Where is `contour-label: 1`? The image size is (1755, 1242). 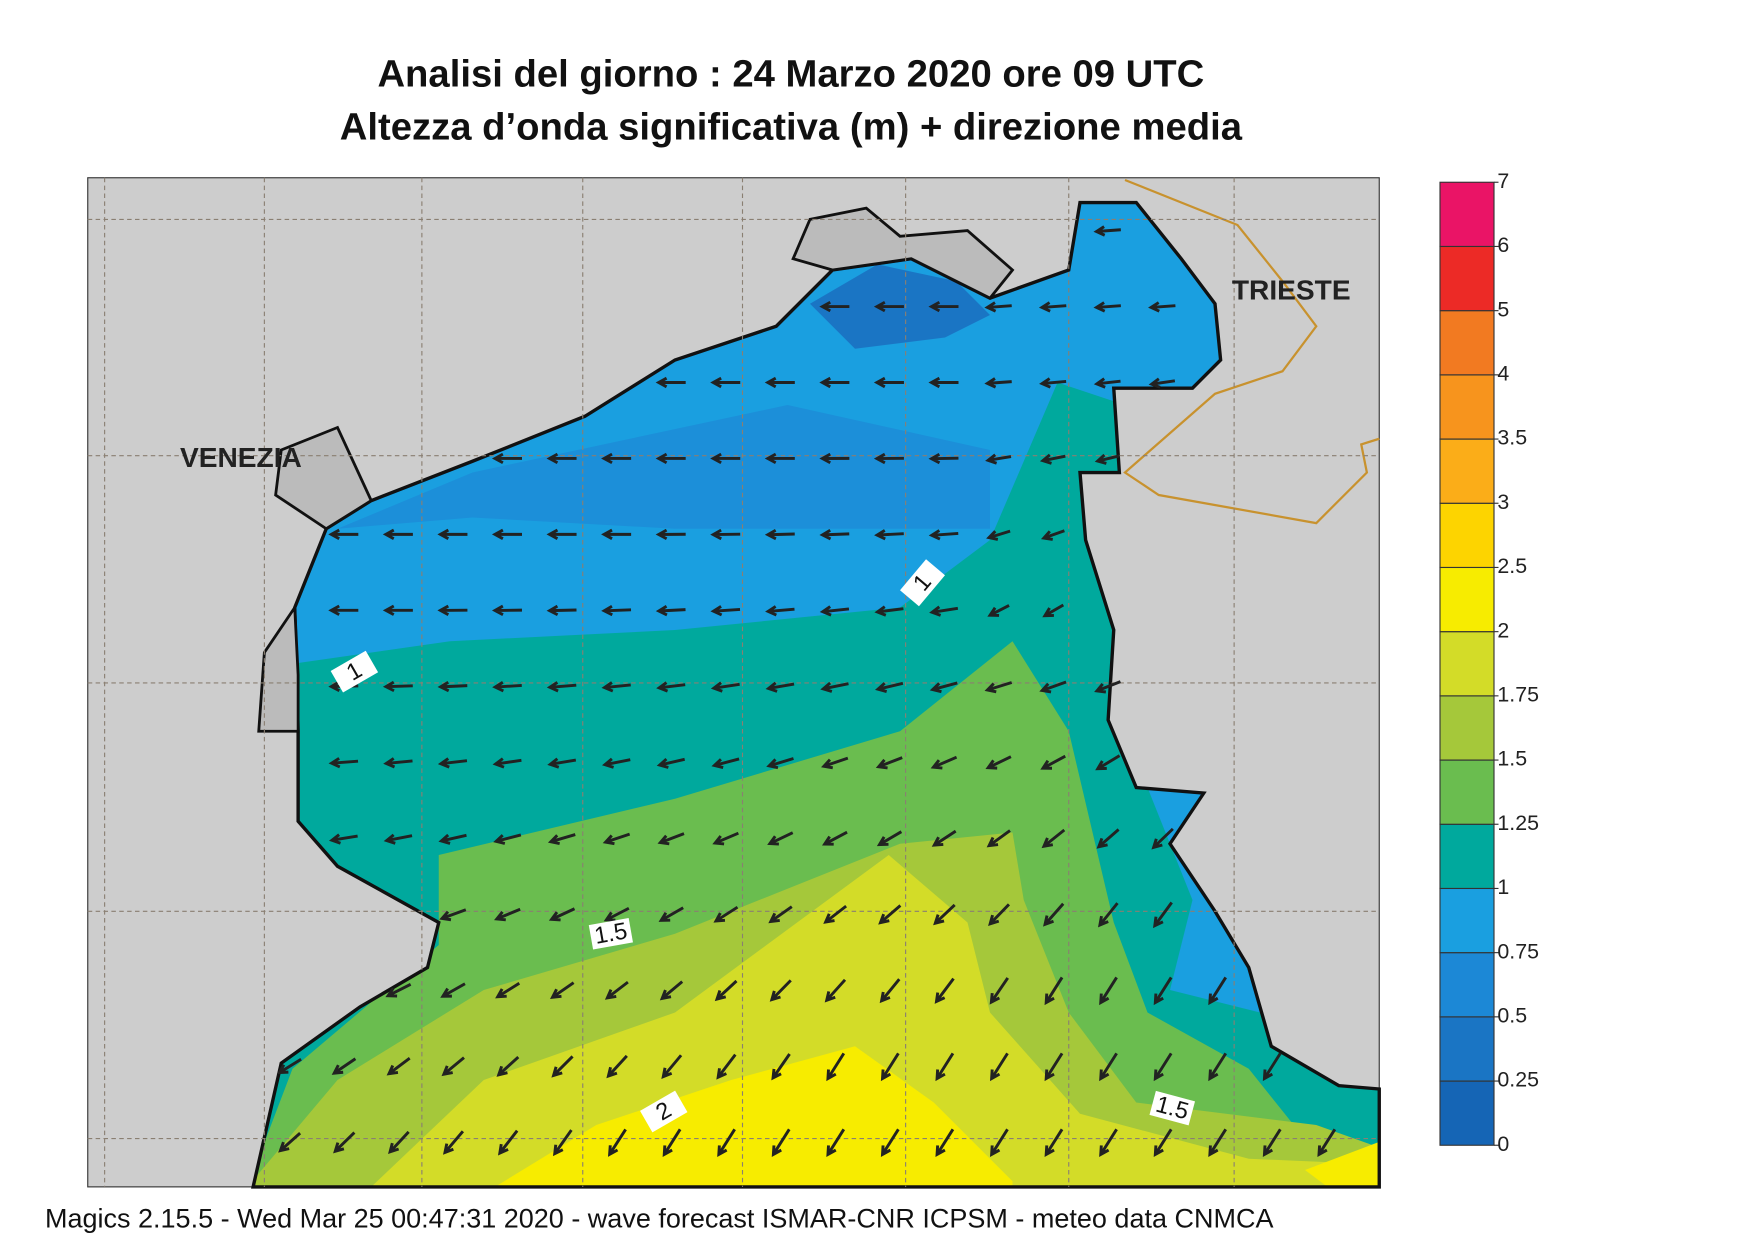 contour-label: 1 is located at coordinates (922, 583).